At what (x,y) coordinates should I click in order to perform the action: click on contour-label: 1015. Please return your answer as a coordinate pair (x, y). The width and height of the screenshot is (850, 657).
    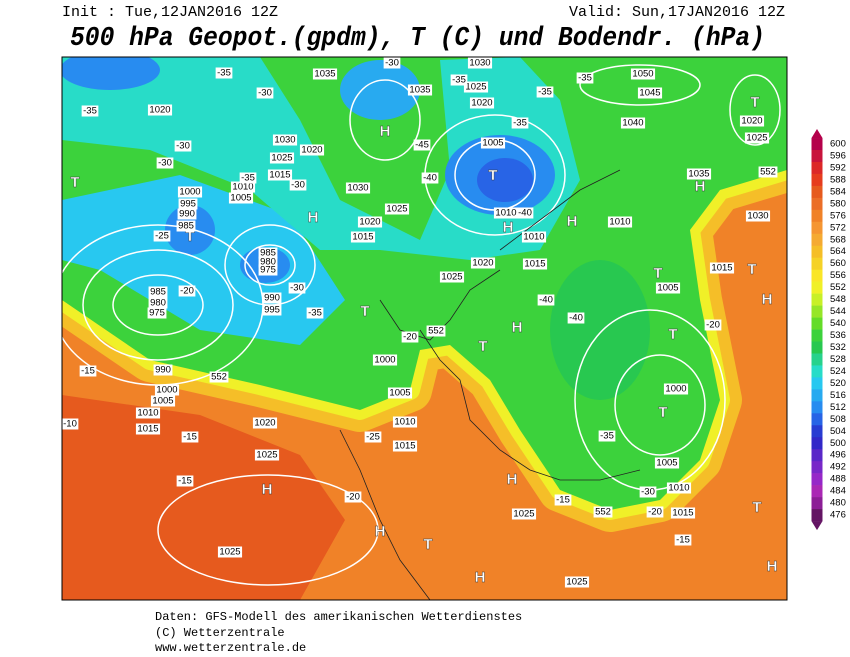
    Looking at the image, I should click on (682, 513).